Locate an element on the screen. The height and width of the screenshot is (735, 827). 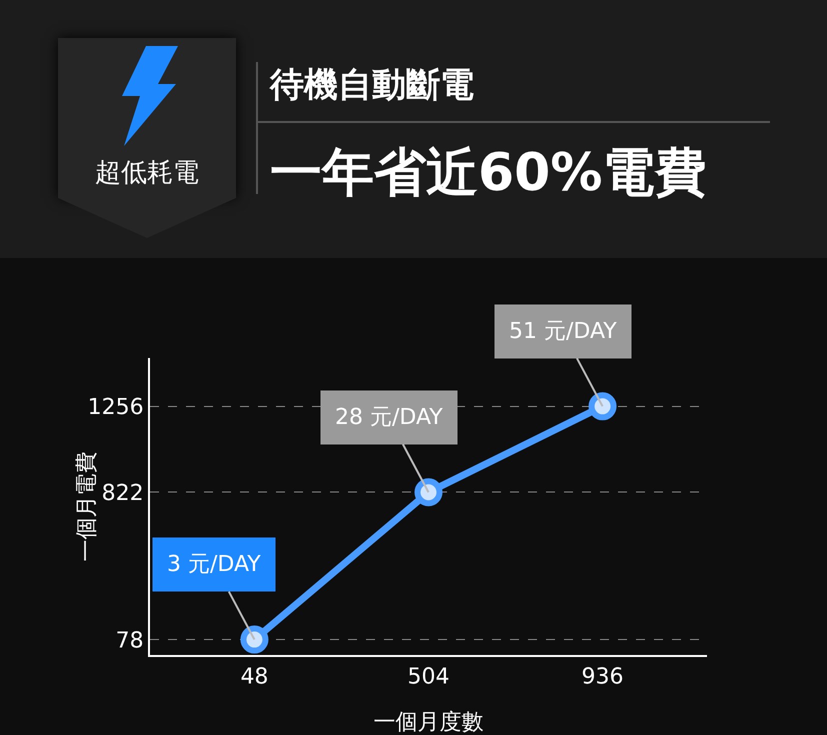
x-tick-label: 48 is located at coordinates (254, 677).